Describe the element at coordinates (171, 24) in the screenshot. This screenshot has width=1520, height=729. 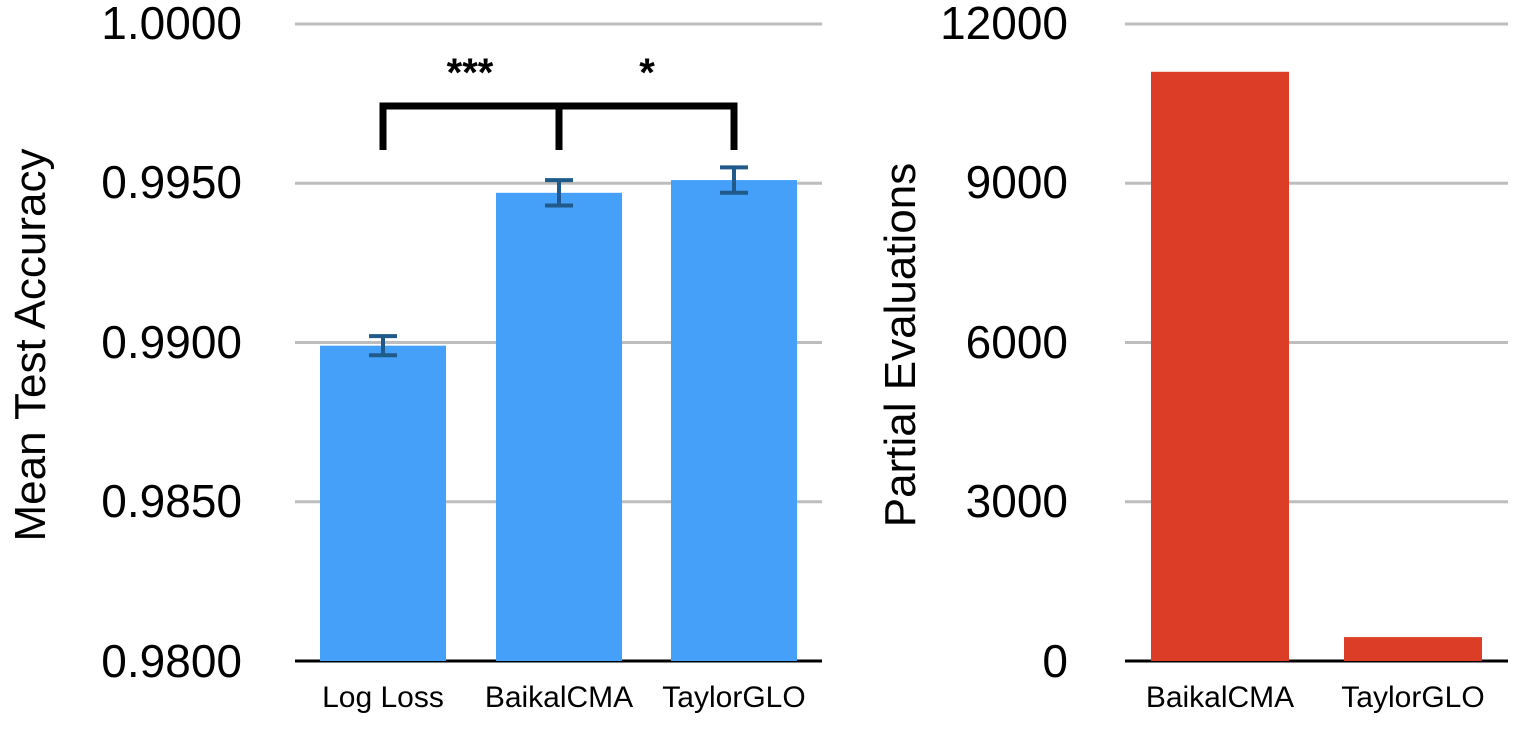
I see `y-tick-label: 1.0000` at that location.